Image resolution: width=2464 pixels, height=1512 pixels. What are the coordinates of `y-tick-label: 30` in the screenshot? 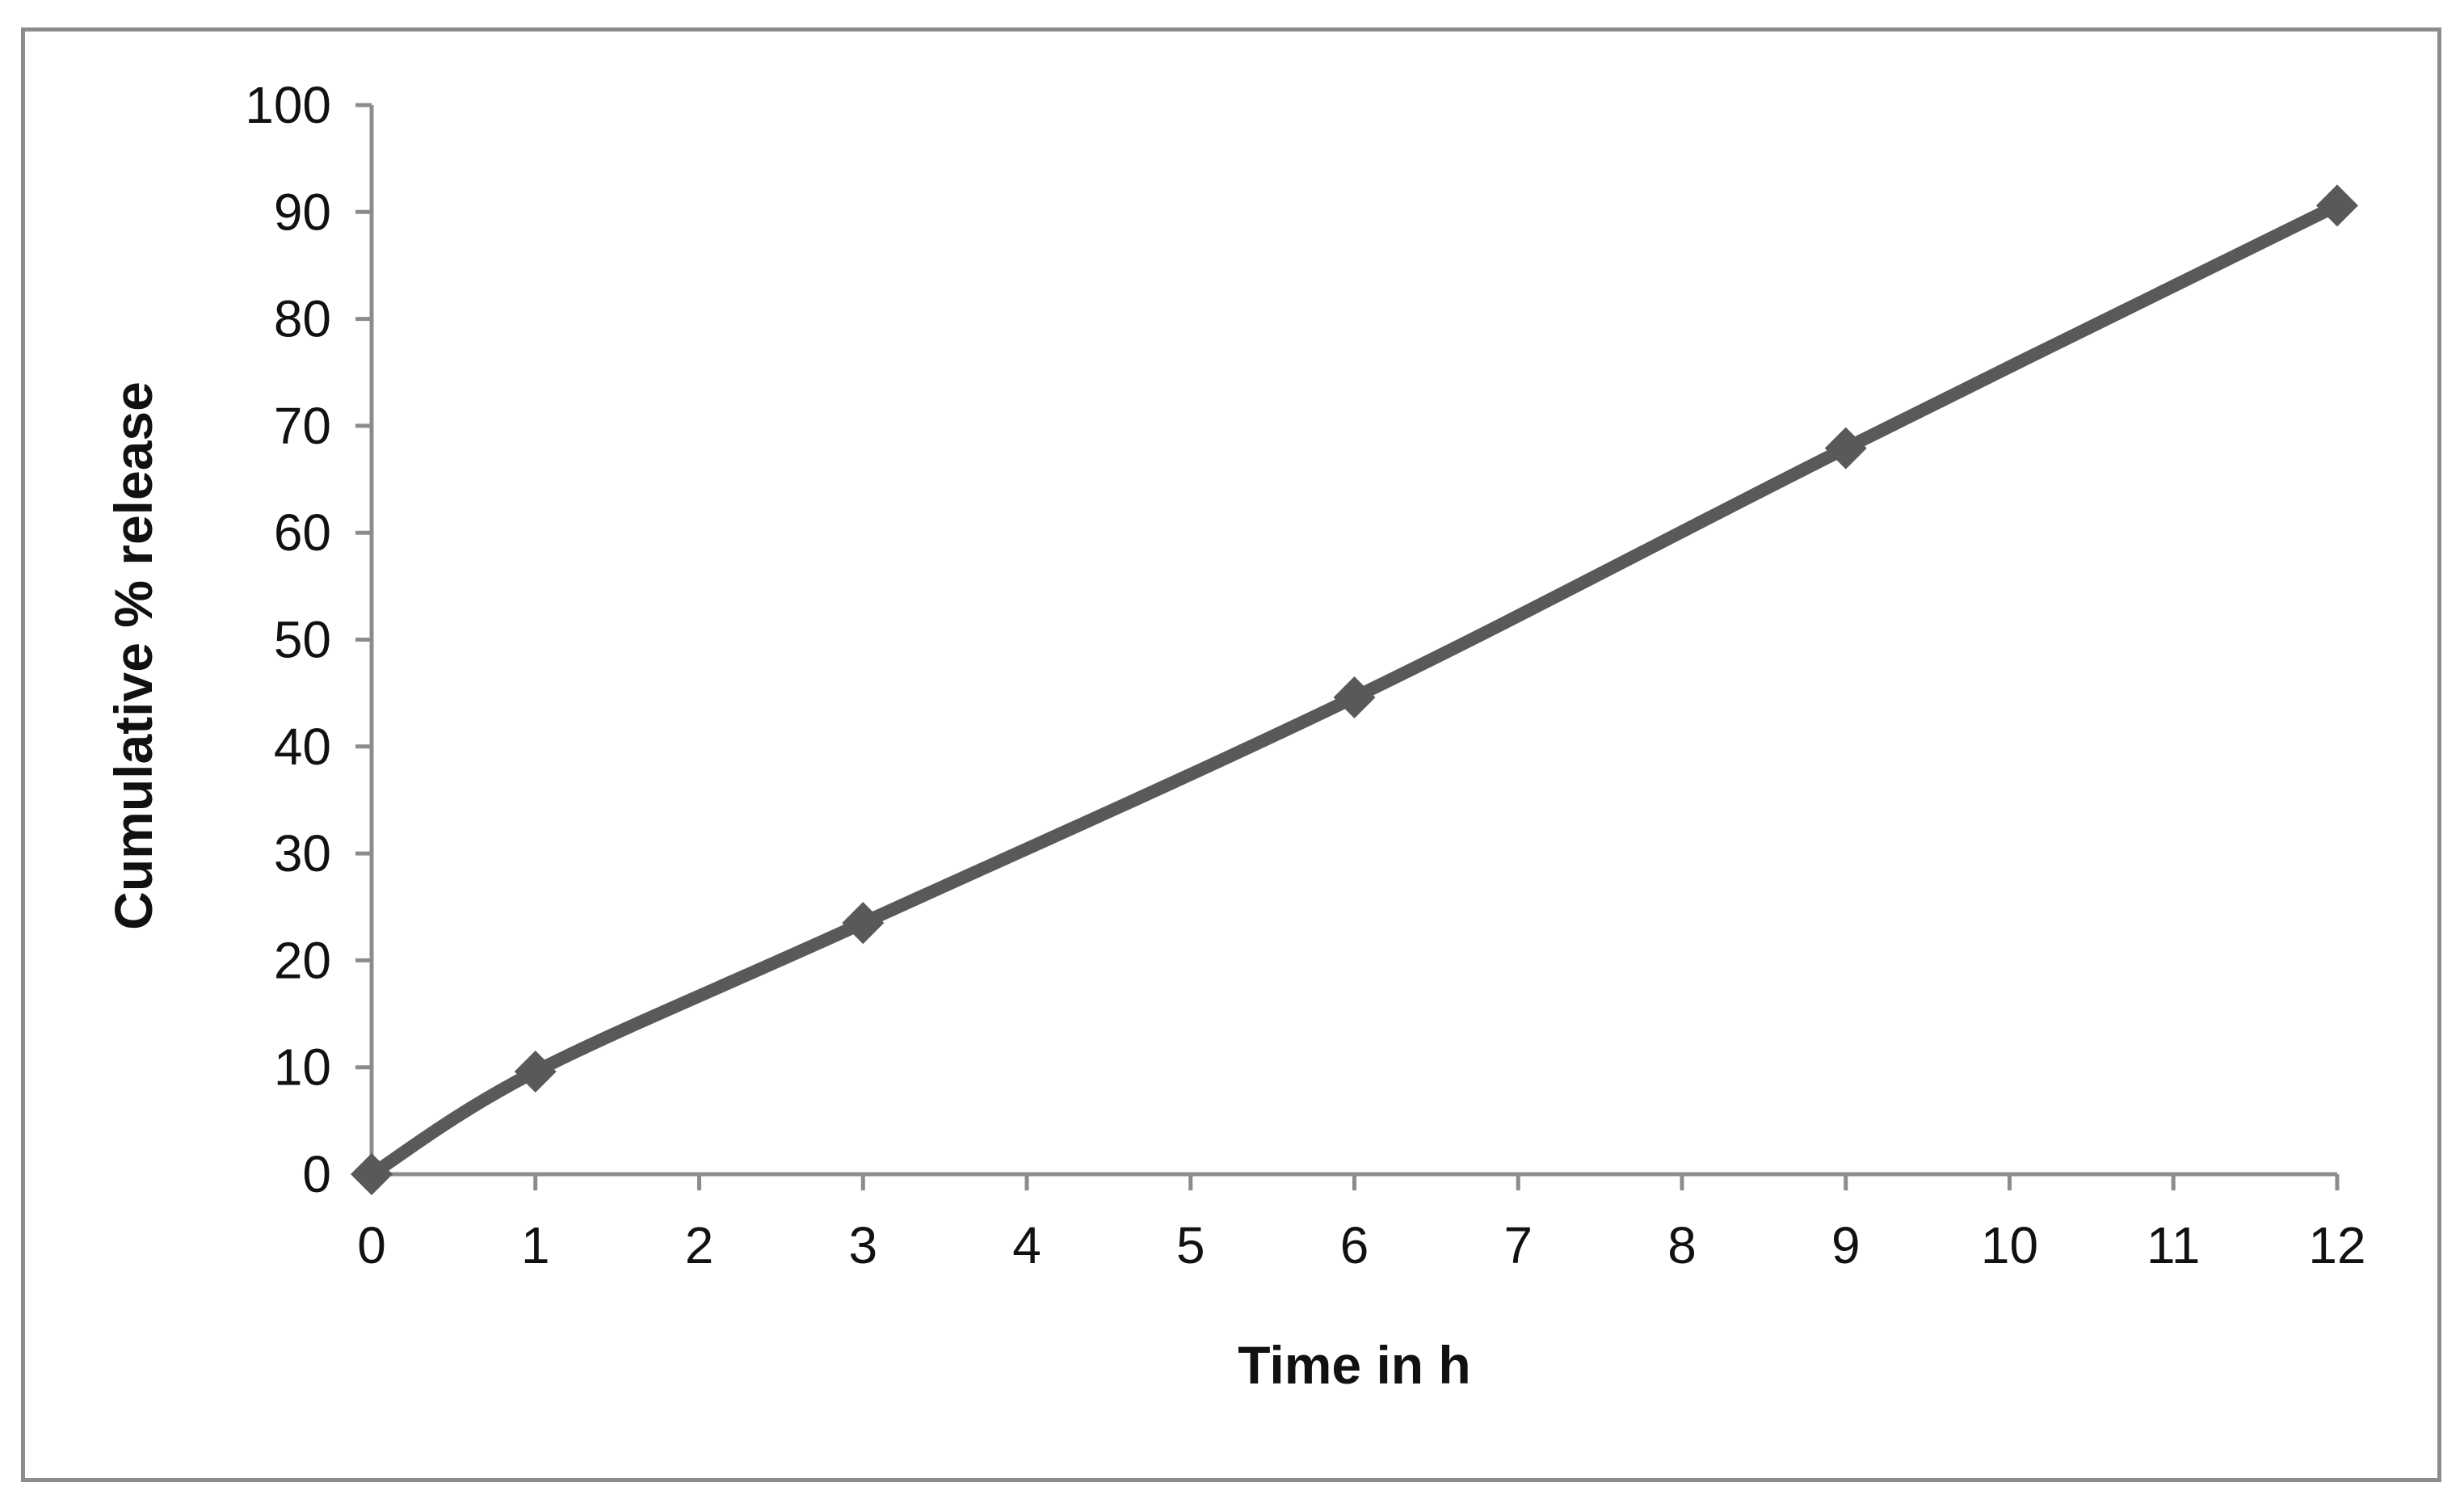 It's located at (302, 853).